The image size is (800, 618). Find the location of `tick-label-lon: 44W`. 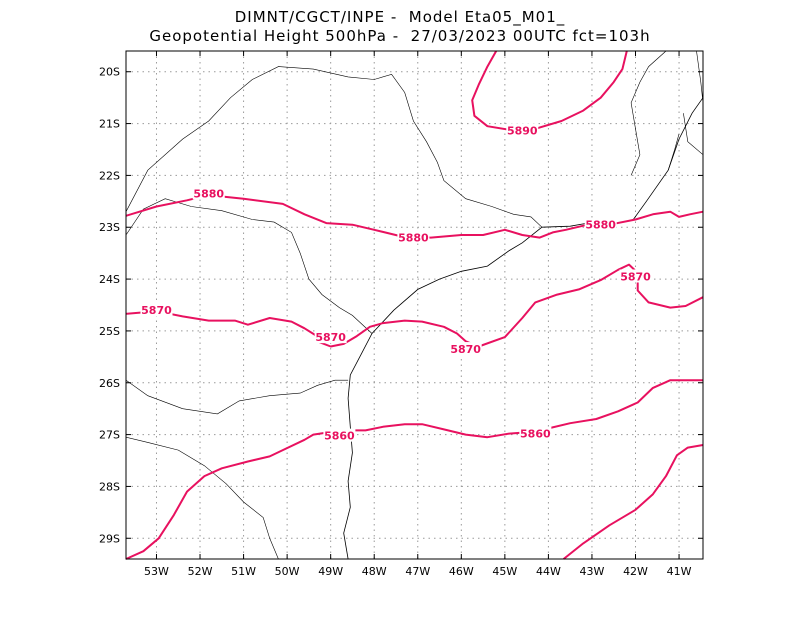

tick-label-lon: 44W is located at coordinates (548, 571).